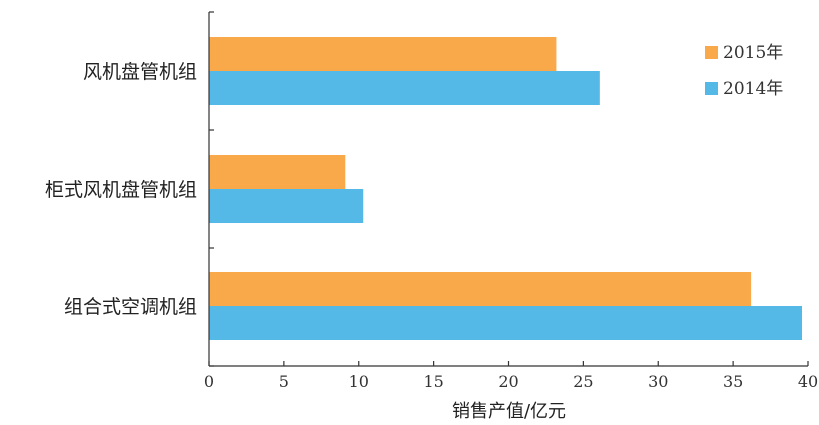  What do you see at coordinates (209, 381) in the screenshot?
I see `x-tick-label: 0` at bounding box center [209, 381].